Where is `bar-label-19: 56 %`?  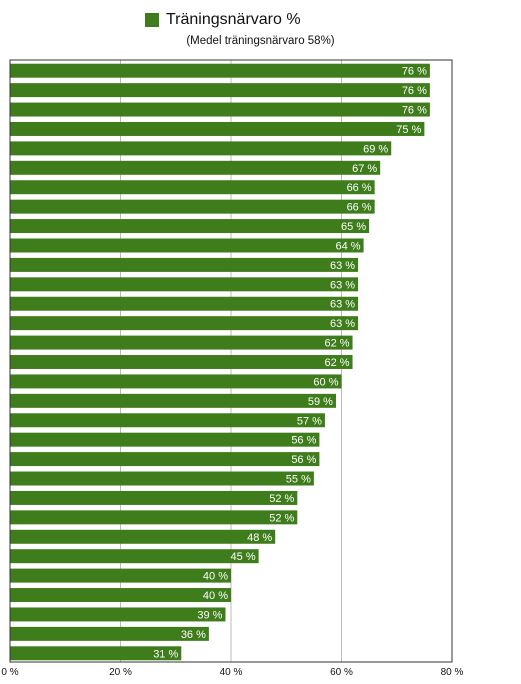
bar-label-19: 56 % is located at coordinates (303, 441).